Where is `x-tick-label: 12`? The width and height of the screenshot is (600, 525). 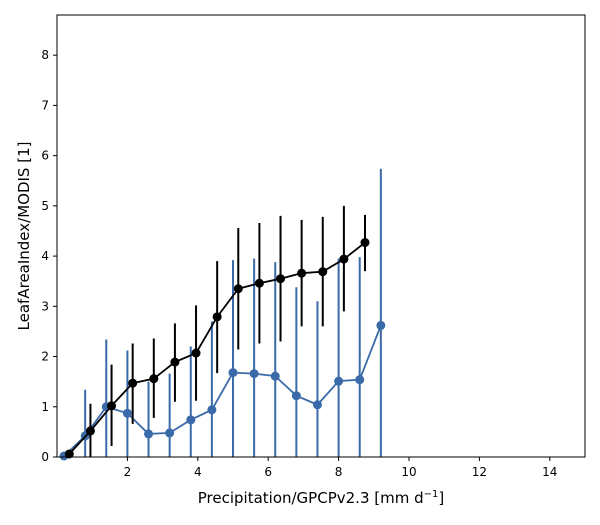 x-tick-label: 12 is located at coordinates (479, 472).